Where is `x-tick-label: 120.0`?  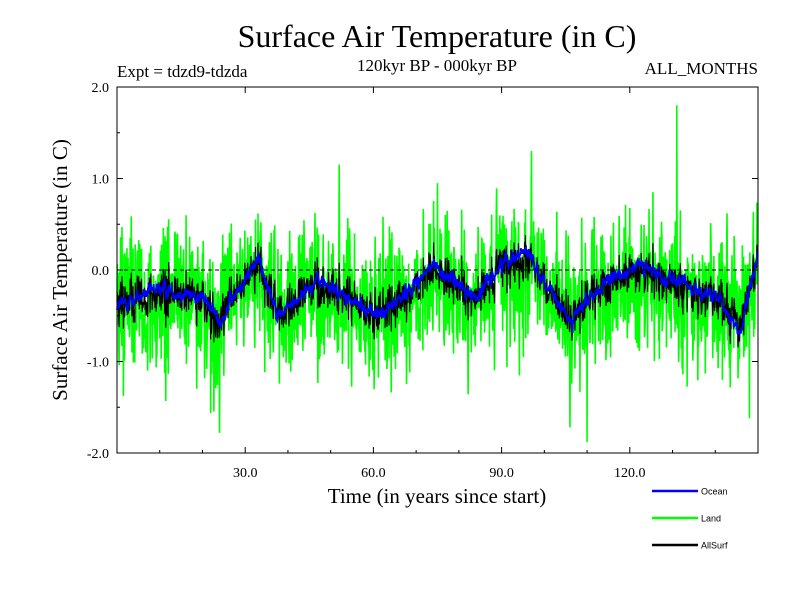 x-tick-label: 120.0 is located at coordinates (630, 473).